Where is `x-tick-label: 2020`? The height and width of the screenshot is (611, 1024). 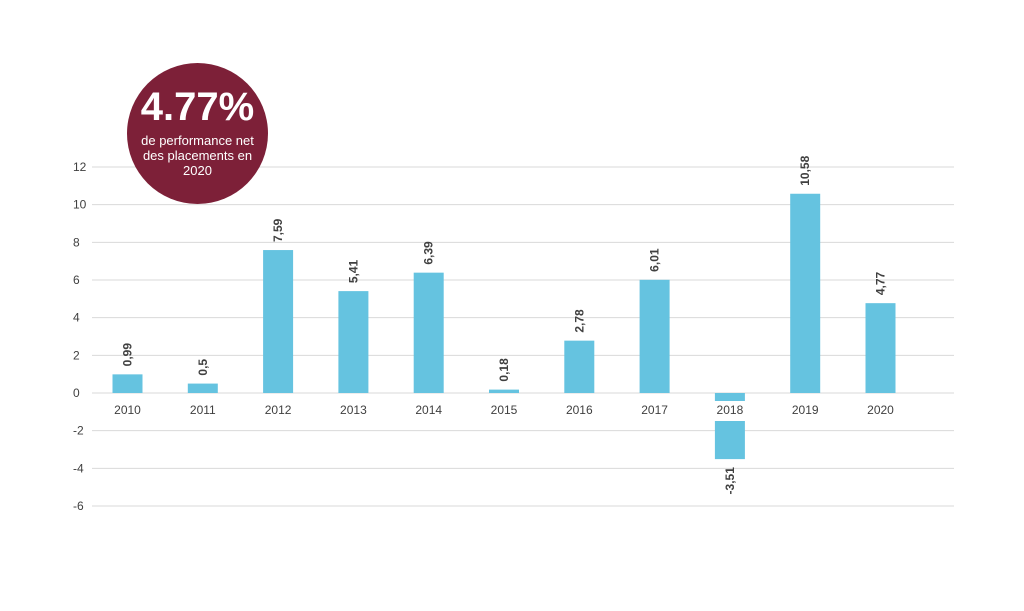 x-tick-label: 2020 is located at coordinates (880, 410).